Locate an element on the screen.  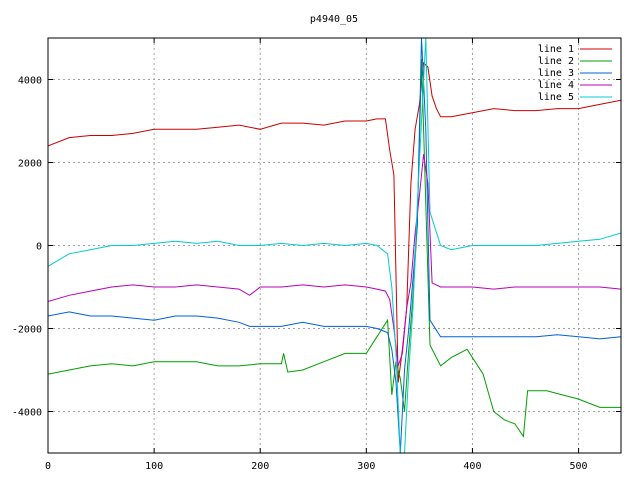
legend-label: line 2 is located at coordinates (556, 61).